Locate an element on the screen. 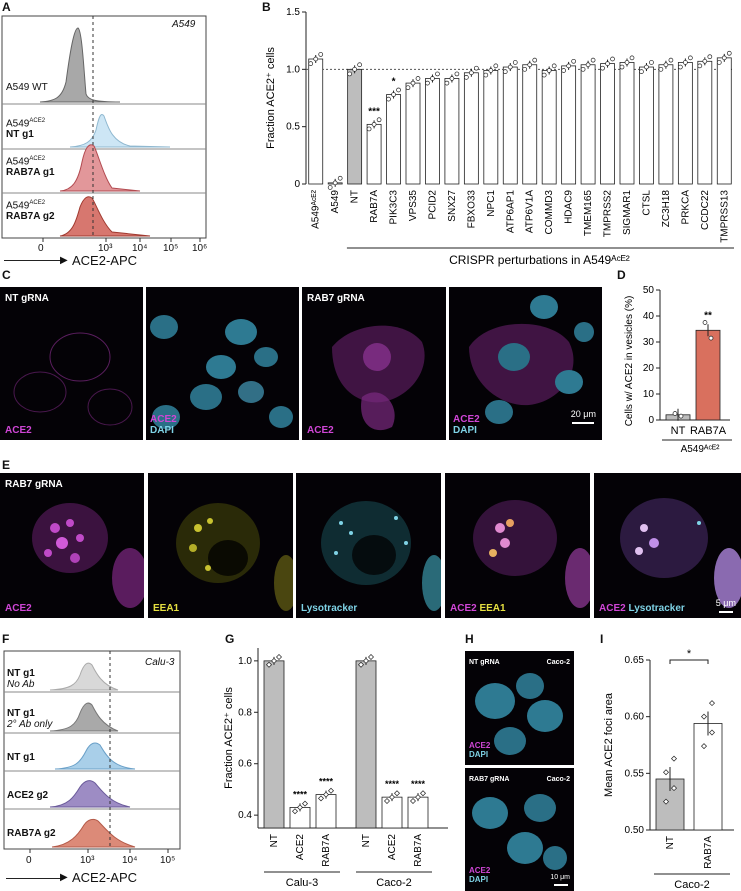 This screenshot has height=891, width=741. i-ytick-label: 0.55 is located at coordinates (635, 773).